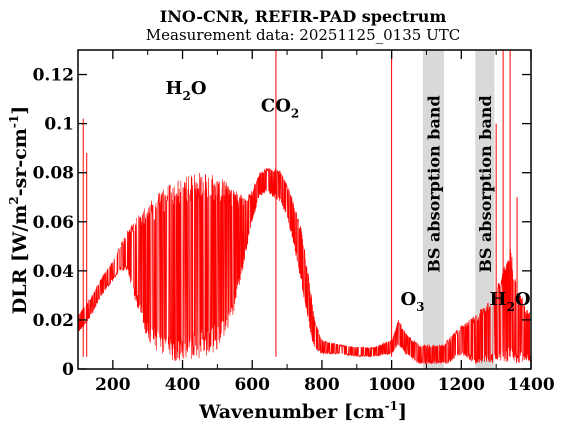  Describe the element at coordinates (252, 385) in the screenshot. I see `x-tick-label-600: 600` at that location.